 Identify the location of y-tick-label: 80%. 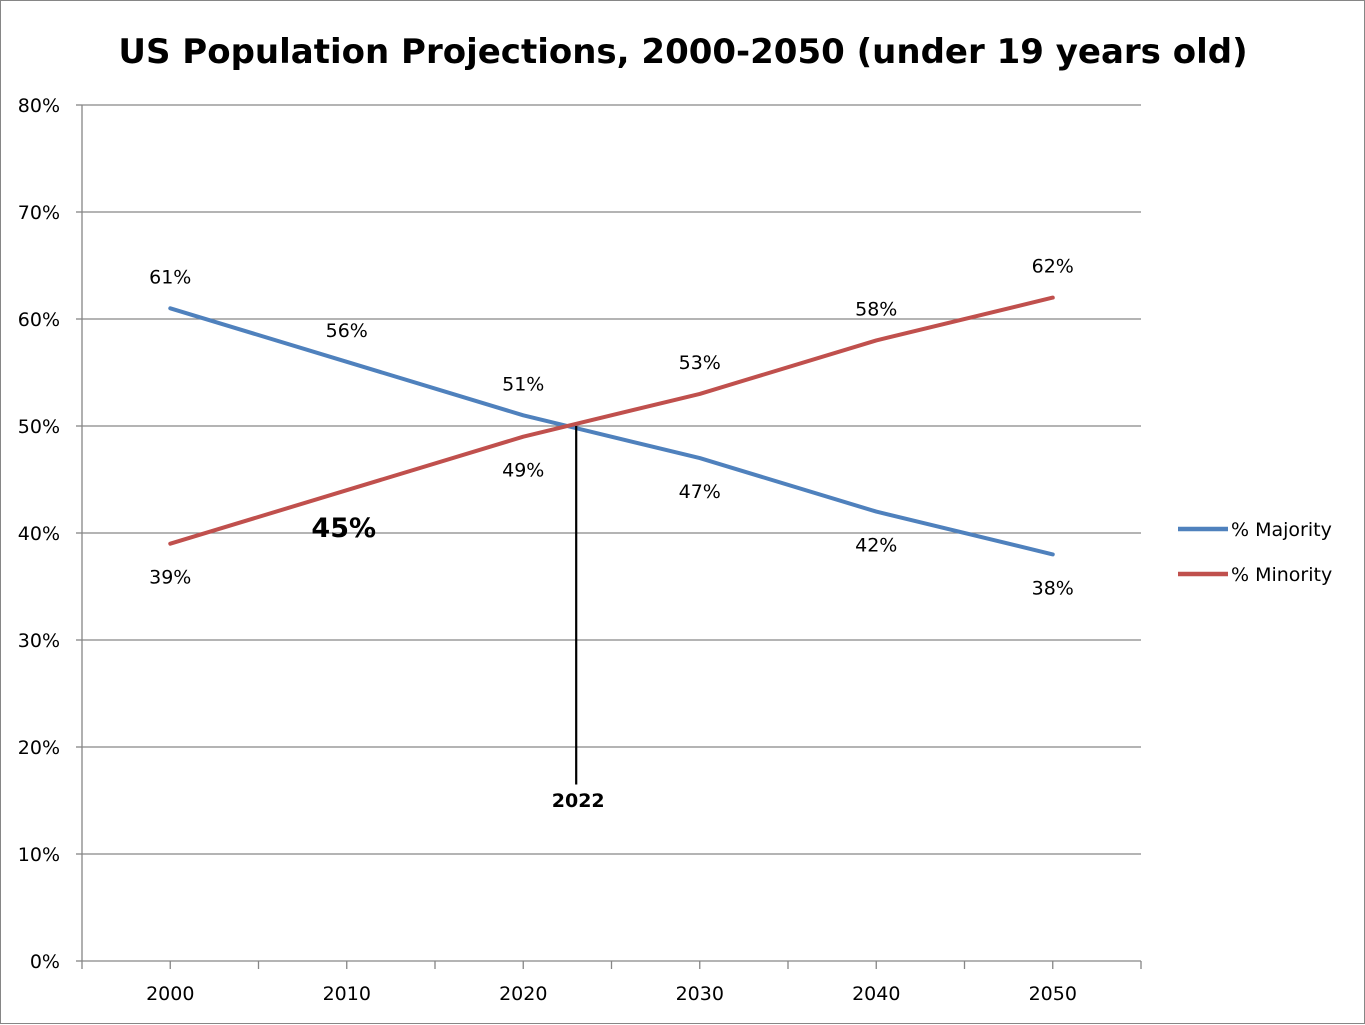
(39, 106).